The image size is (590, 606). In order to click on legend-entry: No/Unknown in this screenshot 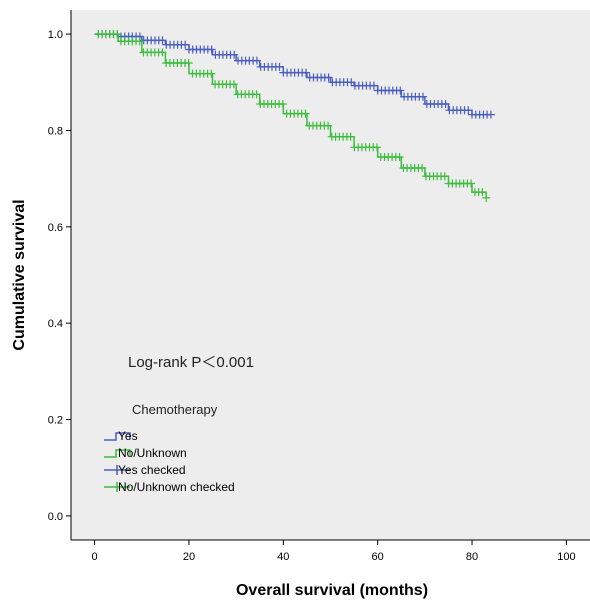, I will do `click(145, 453)`.